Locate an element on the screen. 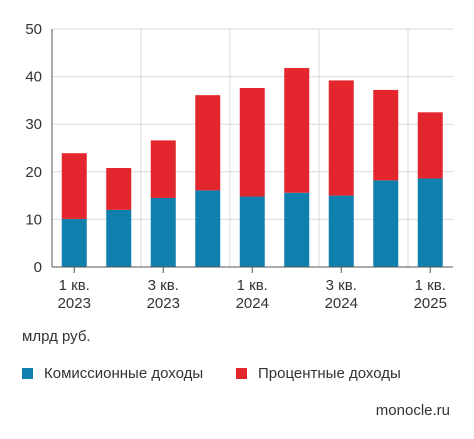  y-tick-label: 10 is located at coordinates (33, 219).